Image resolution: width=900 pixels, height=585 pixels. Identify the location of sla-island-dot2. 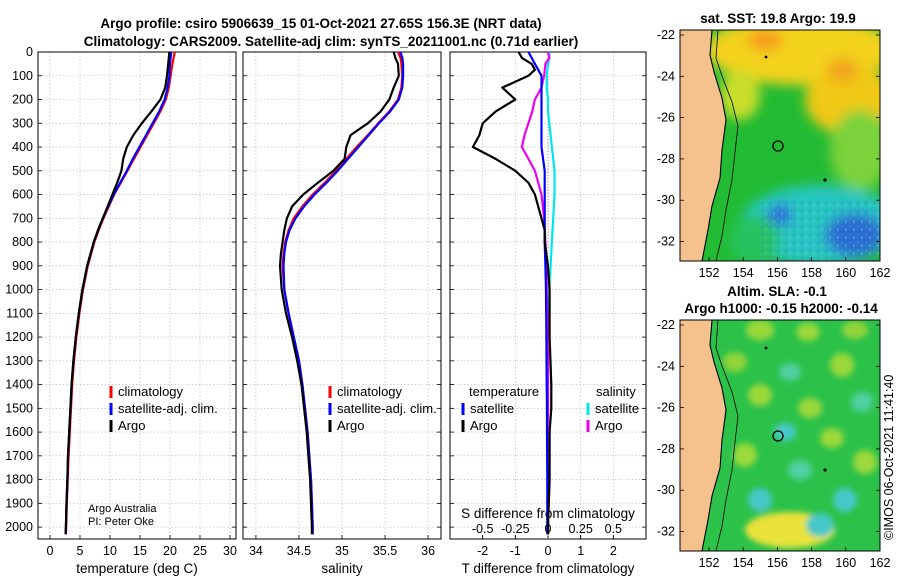
(766, 348).